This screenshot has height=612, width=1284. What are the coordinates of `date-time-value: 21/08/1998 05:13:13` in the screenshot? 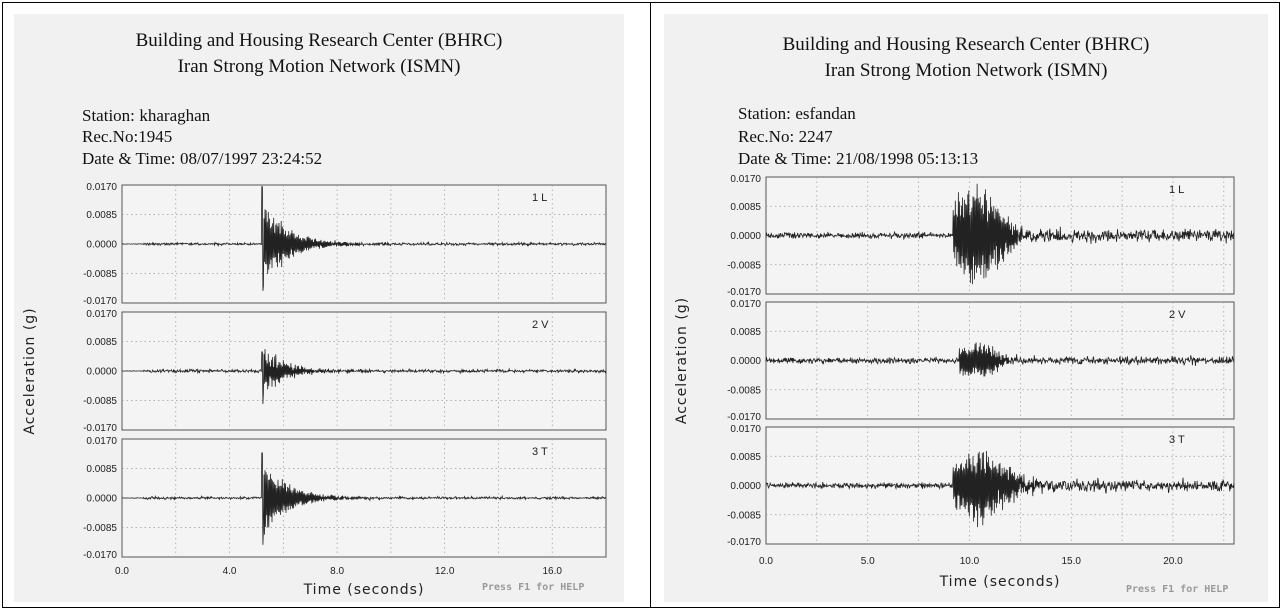 It's located at (907, 158).